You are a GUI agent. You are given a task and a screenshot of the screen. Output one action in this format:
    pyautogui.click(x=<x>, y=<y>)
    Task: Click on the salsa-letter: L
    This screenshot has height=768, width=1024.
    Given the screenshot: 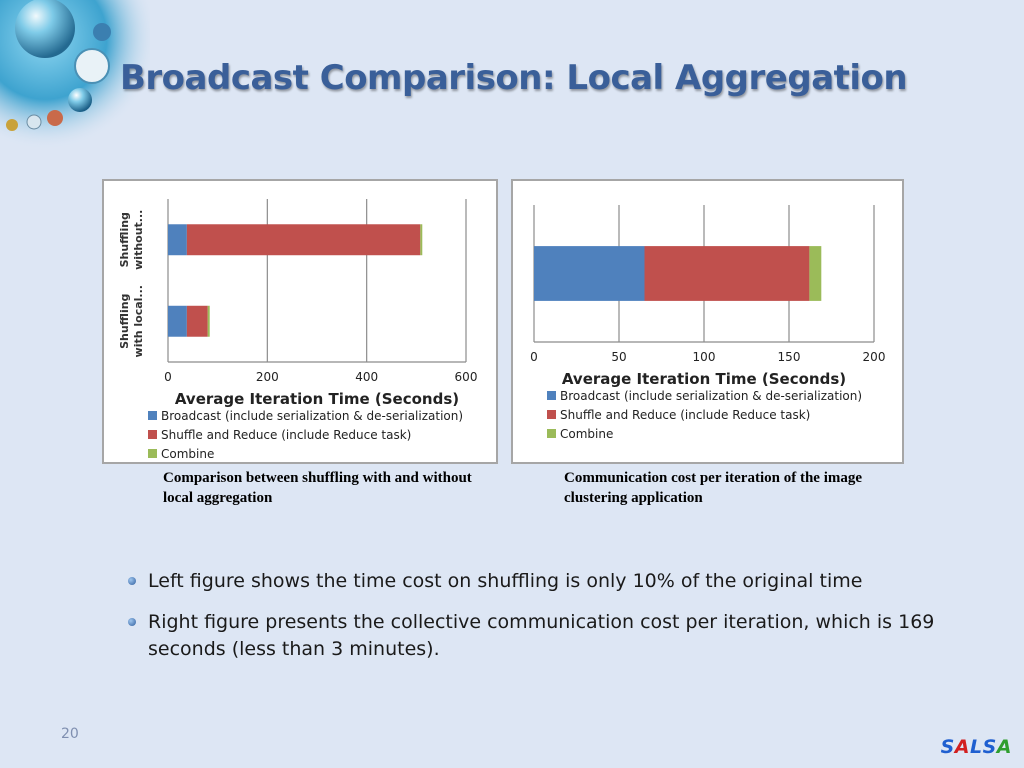 What is the action you would take?
    pyautogui.click(x=976, y=747)
    